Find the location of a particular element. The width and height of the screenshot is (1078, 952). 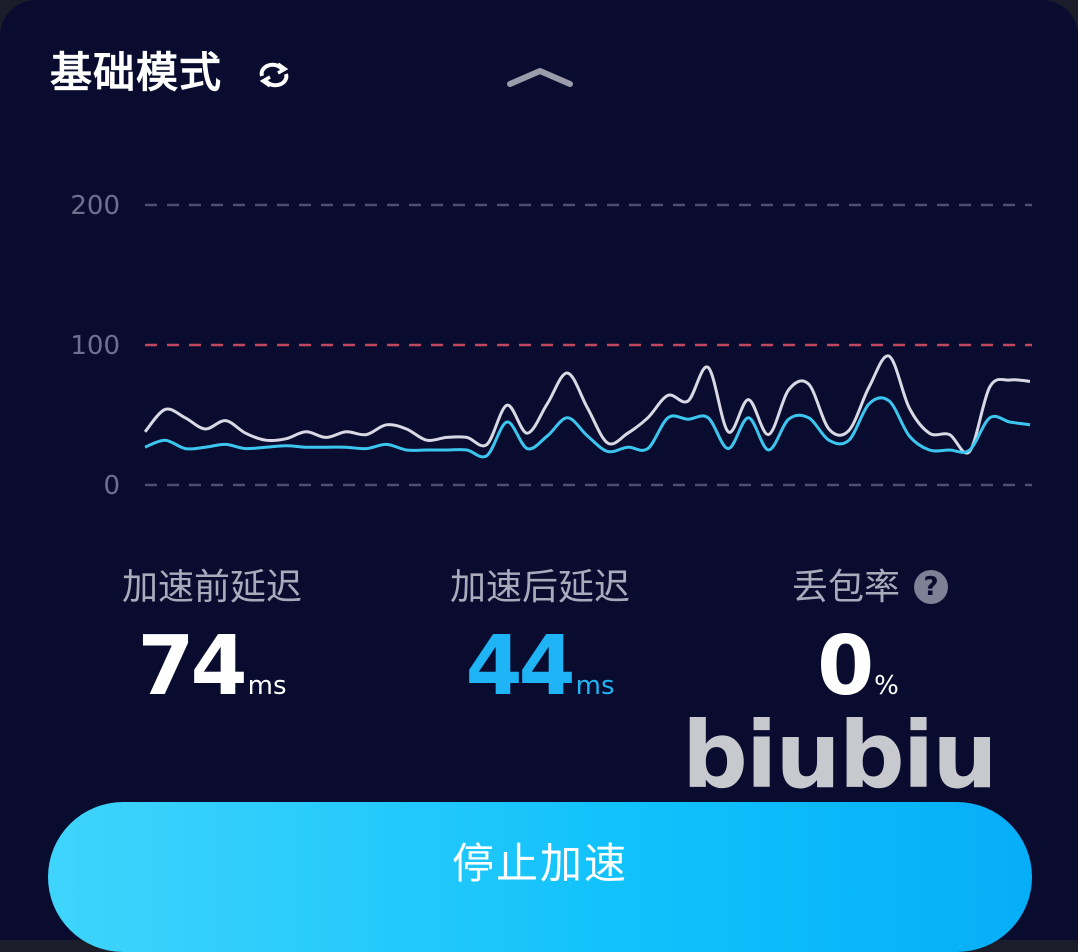

watermark-logo: biubiu is located at coordinates (840, 755).